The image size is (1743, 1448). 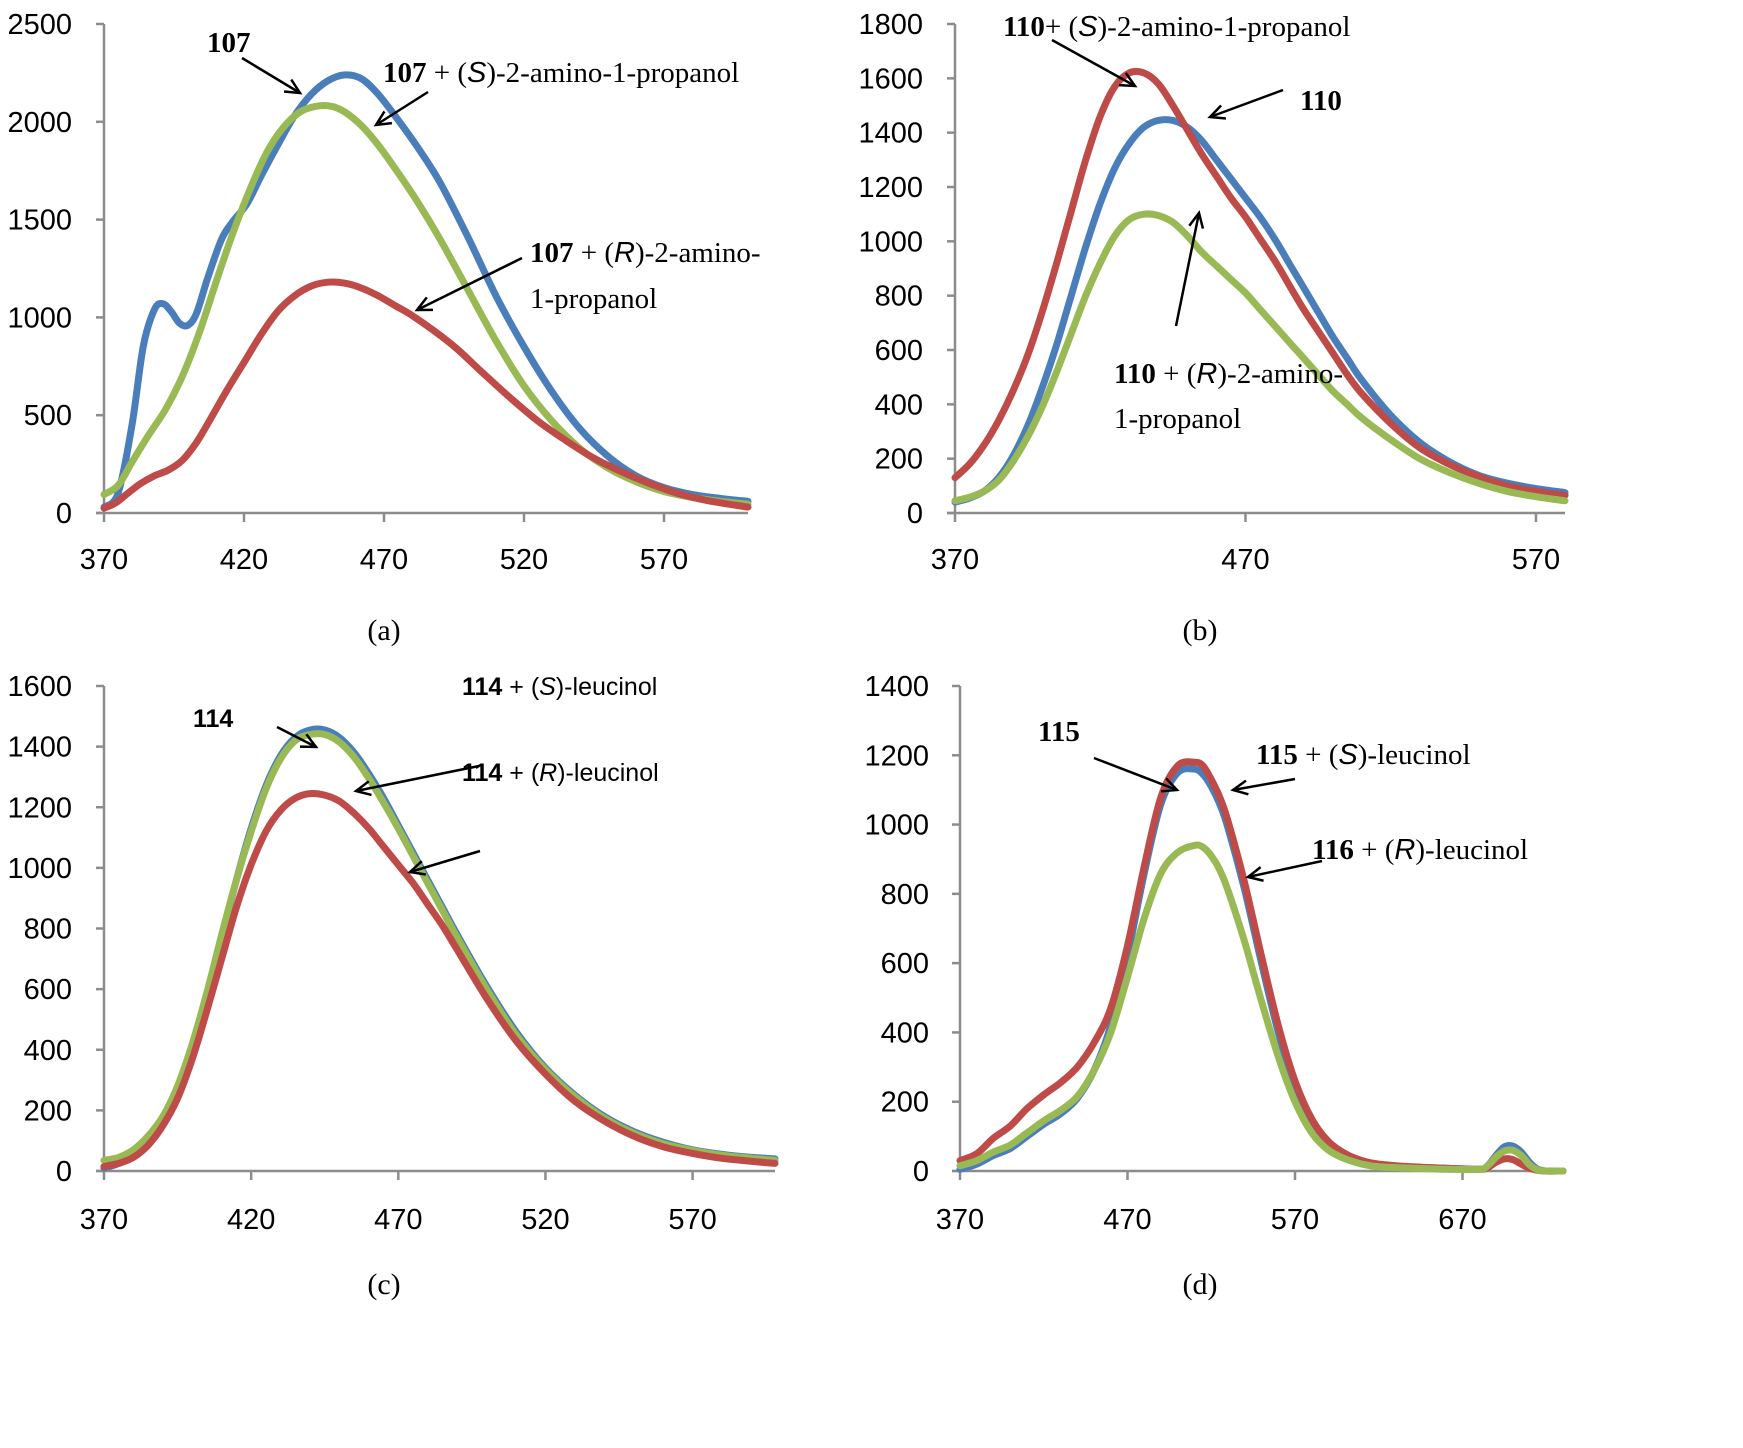 I want to click on series-annotation: 114 + (S)-leucinol, so click(x=559, y=687).